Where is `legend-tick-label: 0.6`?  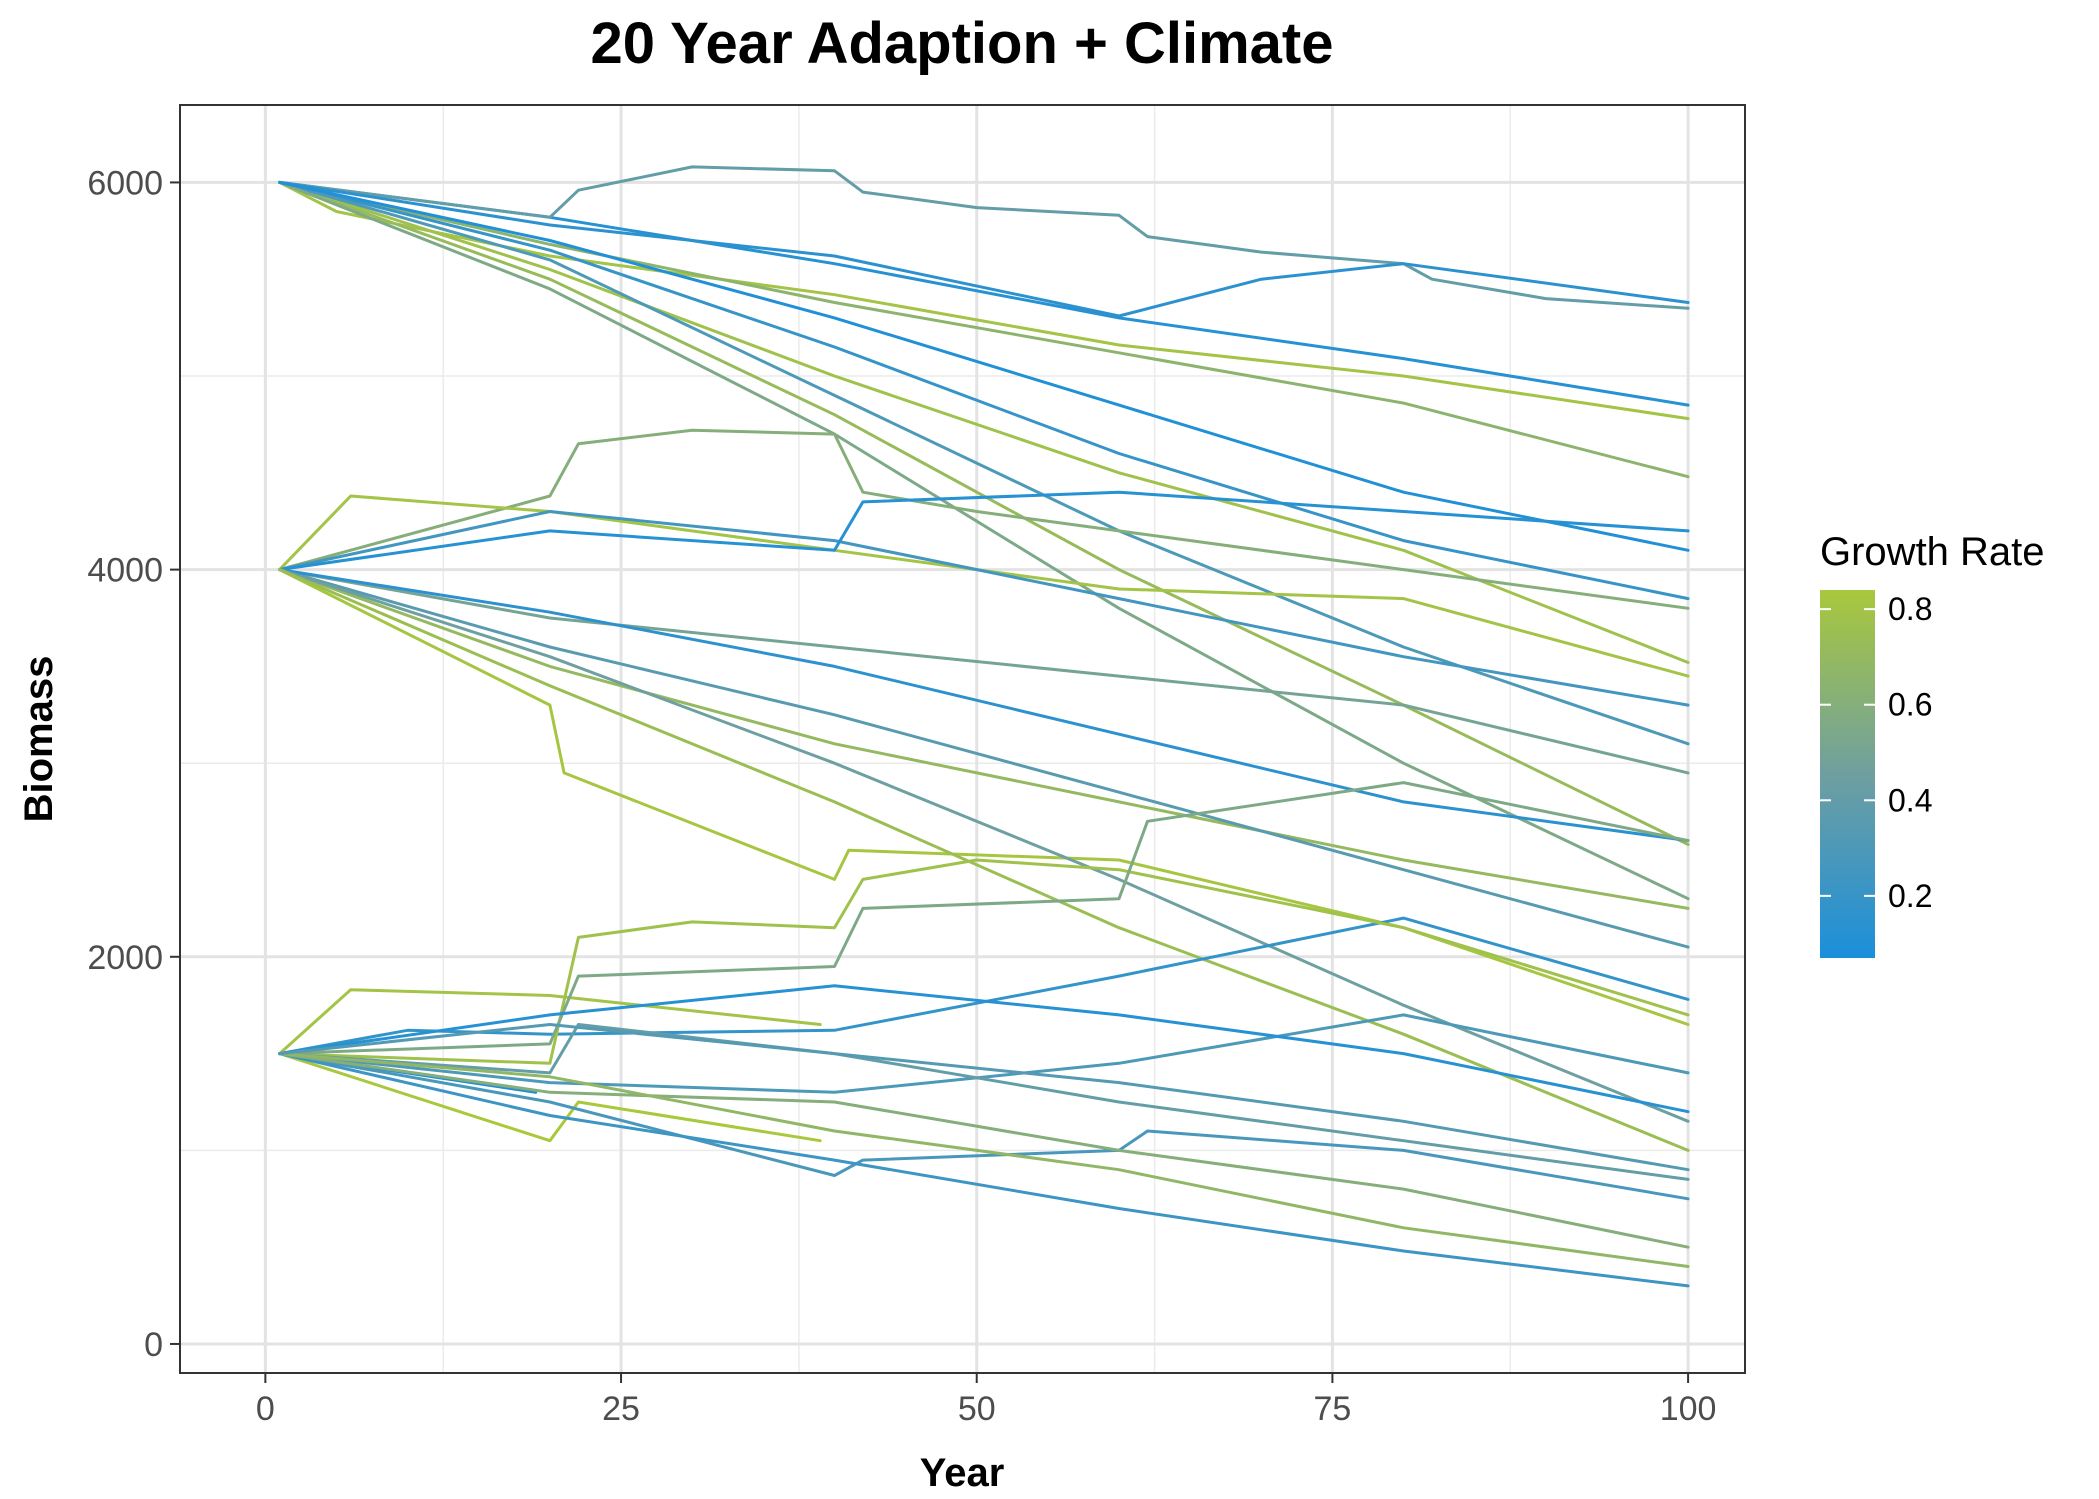 legend-tick-label: 0.6 is located at coordinates (1910, 705).